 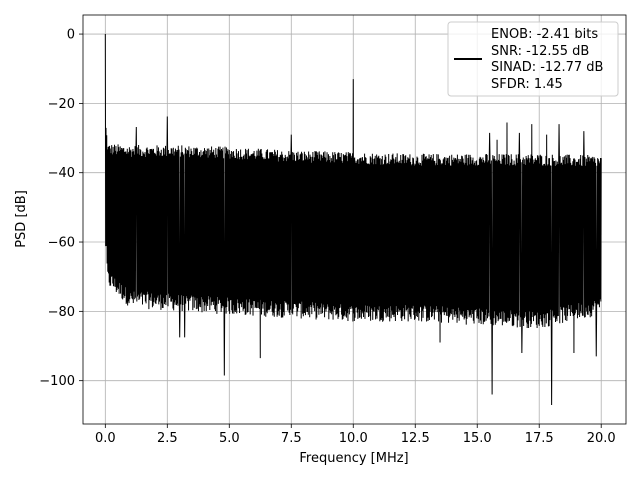 What do you see at coordinates (61, 104) in the screenshot?
I see `y-tick-label: −20` at bounding box center [61, 104].